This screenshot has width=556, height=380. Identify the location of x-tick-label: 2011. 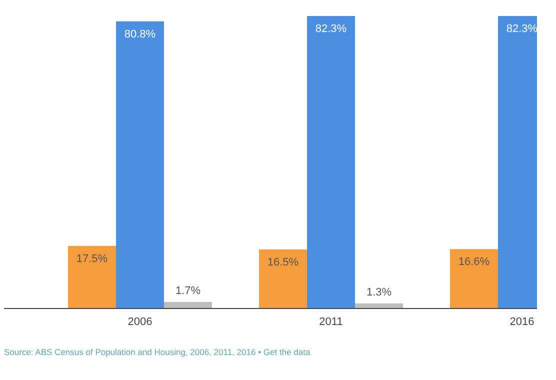
(331, 322).